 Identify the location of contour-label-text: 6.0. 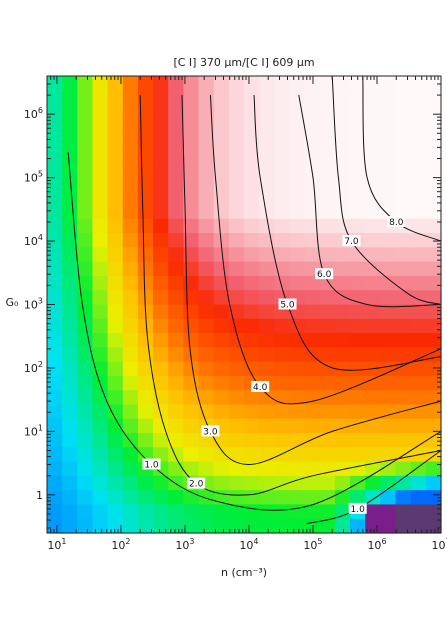
(324, 275).